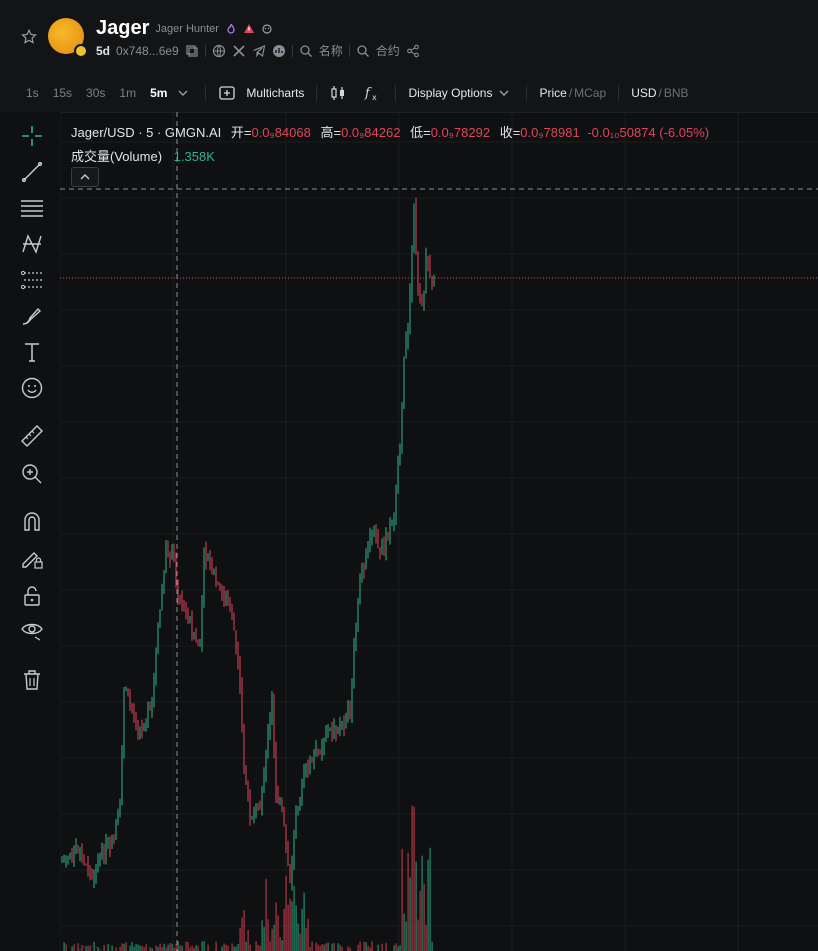  Describe the element at coordinates (32, 280) in the screenshot. I see `fib-icon` at that location.